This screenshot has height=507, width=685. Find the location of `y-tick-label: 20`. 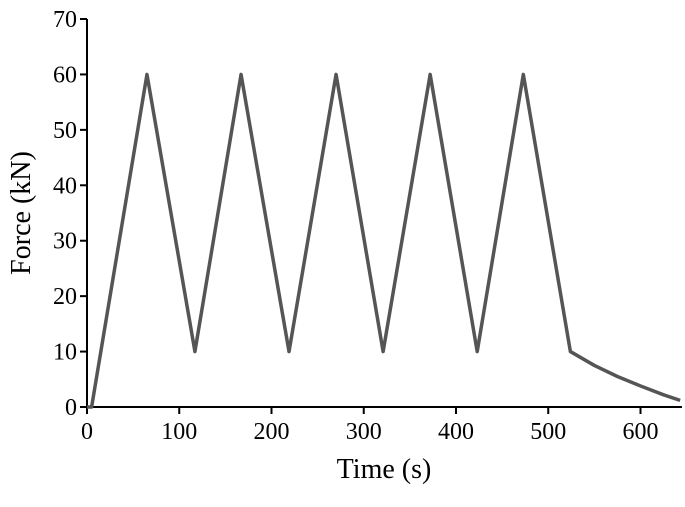

y-tick-label: 20 is located at coordinates (65, 297).